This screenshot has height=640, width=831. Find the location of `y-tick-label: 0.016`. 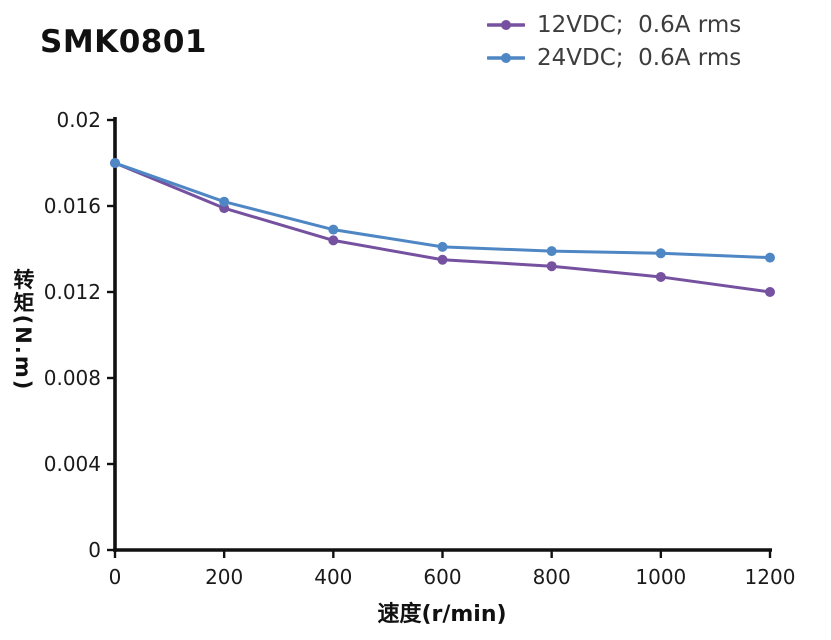

y-tick-label: 0.016 is located at coordinates (72, 206).